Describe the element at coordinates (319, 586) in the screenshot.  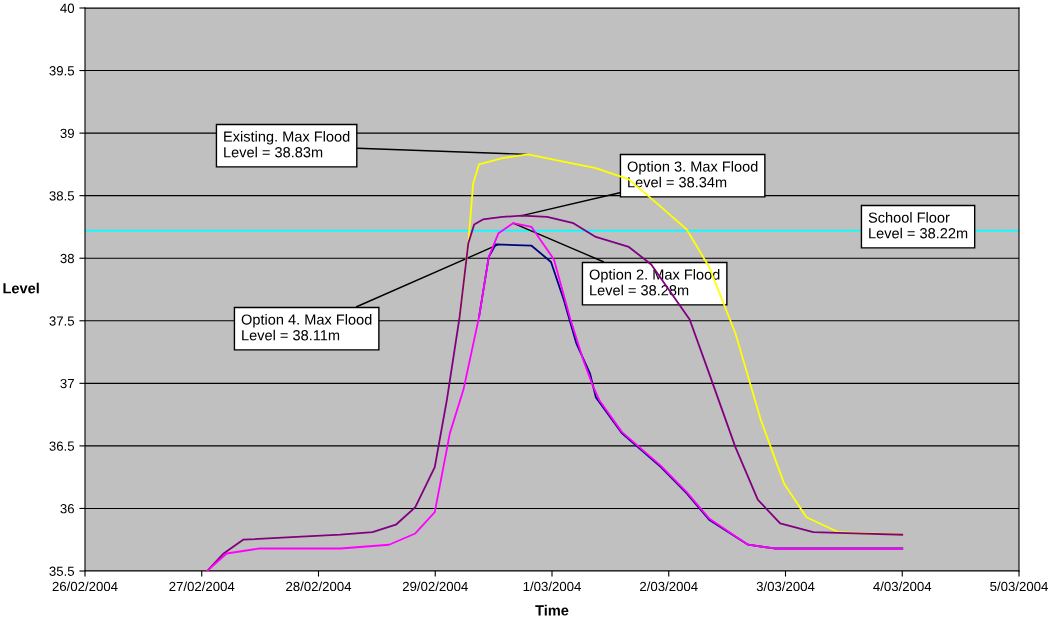
I see `x-tick-label: 28/02/2004` at that location.